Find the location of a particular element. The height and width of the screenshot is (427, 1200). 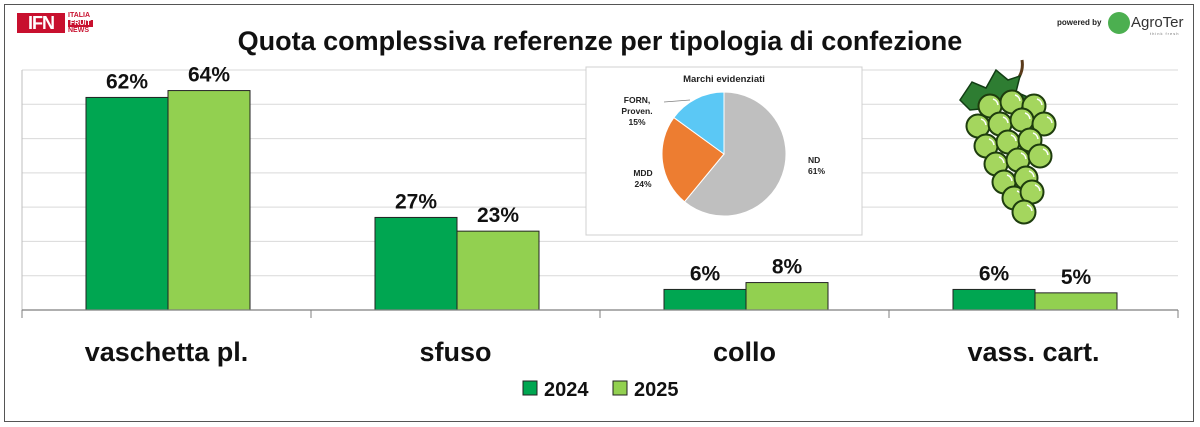

category-label: sfuso is located at coordinates (455, 352).